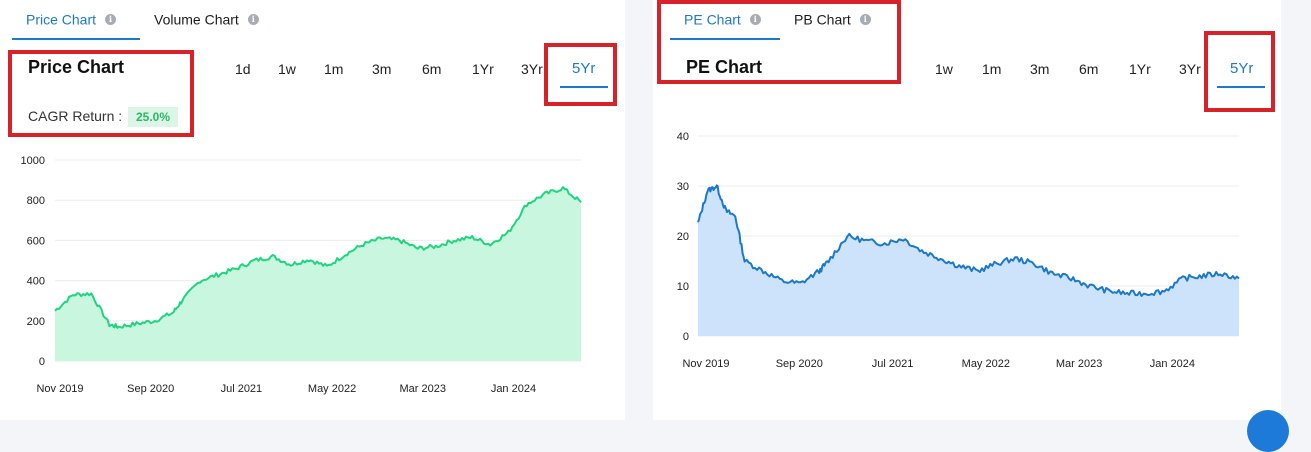 The height and width of the screenshot is (452, 1311). I want to click on tab-pe-chart: PE Chart i, so click(722, 18).